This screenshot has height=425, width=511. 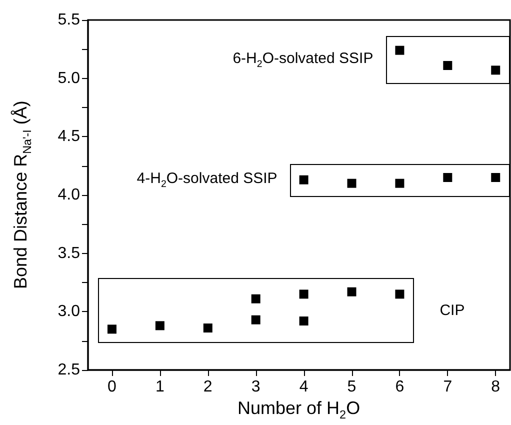 I want to click on x-tick-label: 6, so click(x=399, y=387).